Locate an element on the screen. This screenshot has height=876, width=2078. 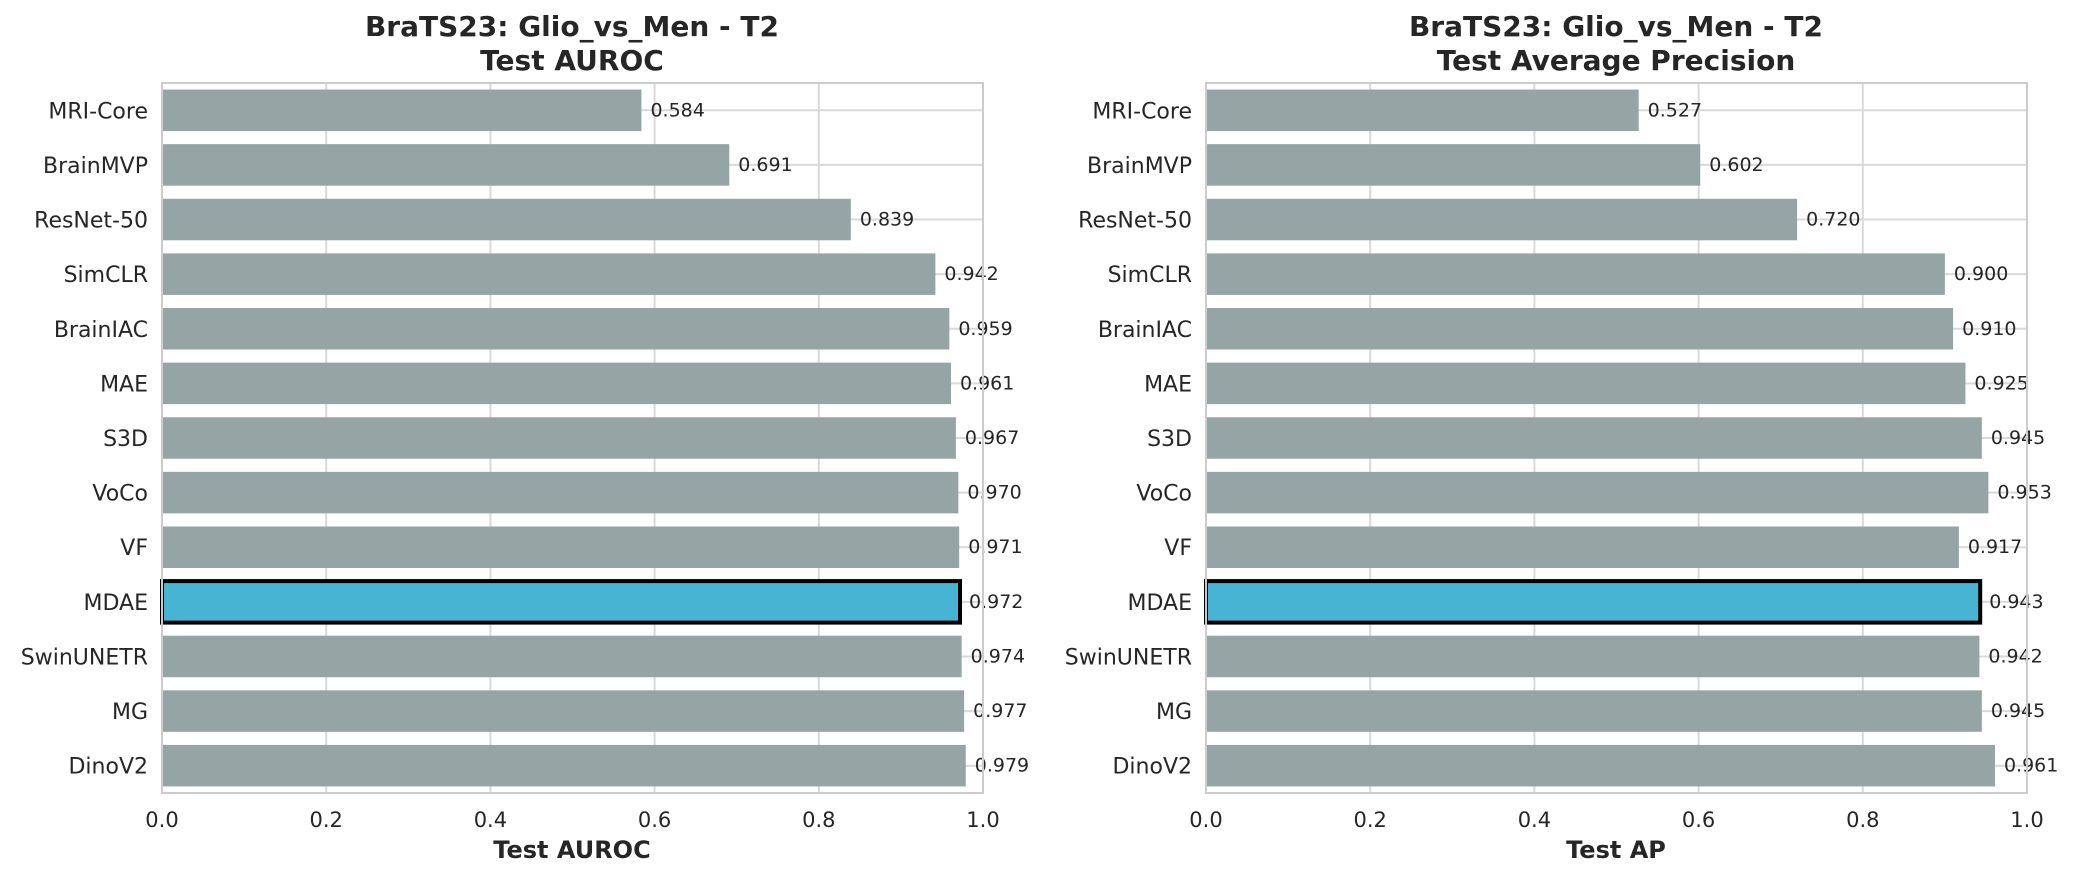
auroc-category-label: BrainMVP is located at coordinates (95, 166).